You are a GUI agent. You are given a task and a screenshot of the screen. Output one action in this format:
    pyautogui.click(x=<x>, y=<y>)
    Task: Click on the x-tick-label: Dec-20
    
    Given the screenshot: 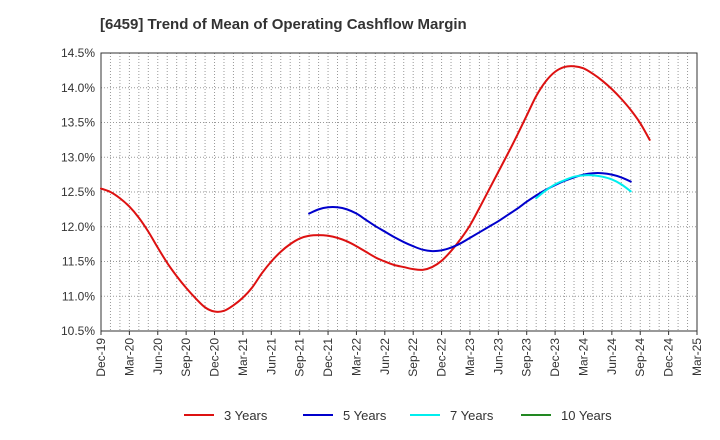 What is the action you would take?
    pyautogui.click(x=215, y=357)
    